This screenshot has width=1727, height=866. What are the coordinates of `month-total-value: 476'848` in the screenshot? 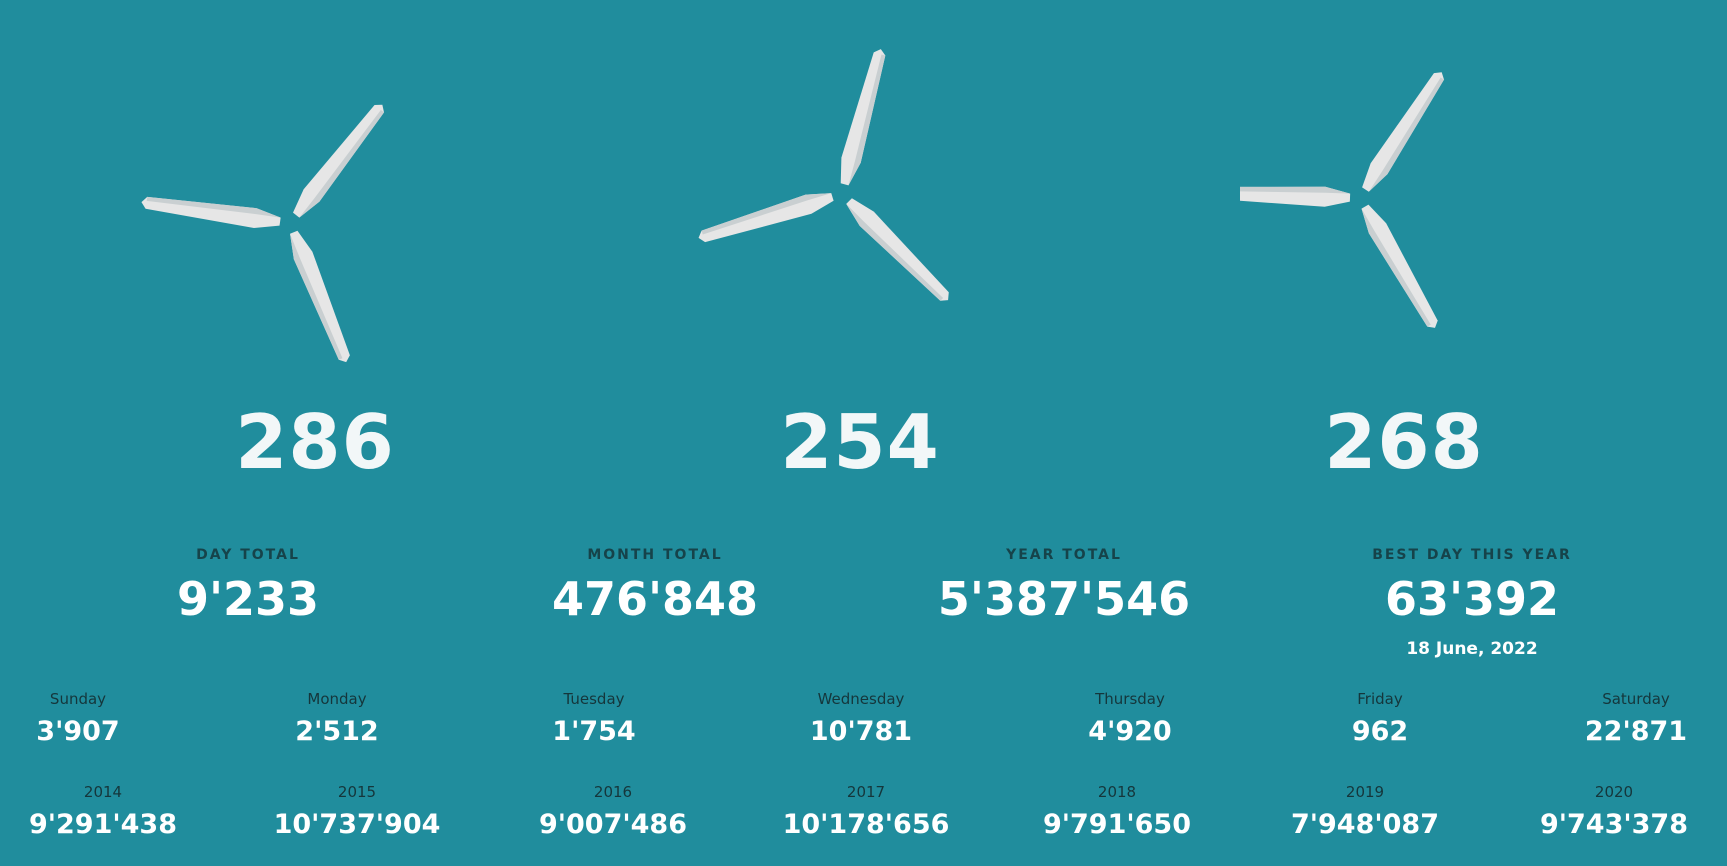 It's located at (655, 599).